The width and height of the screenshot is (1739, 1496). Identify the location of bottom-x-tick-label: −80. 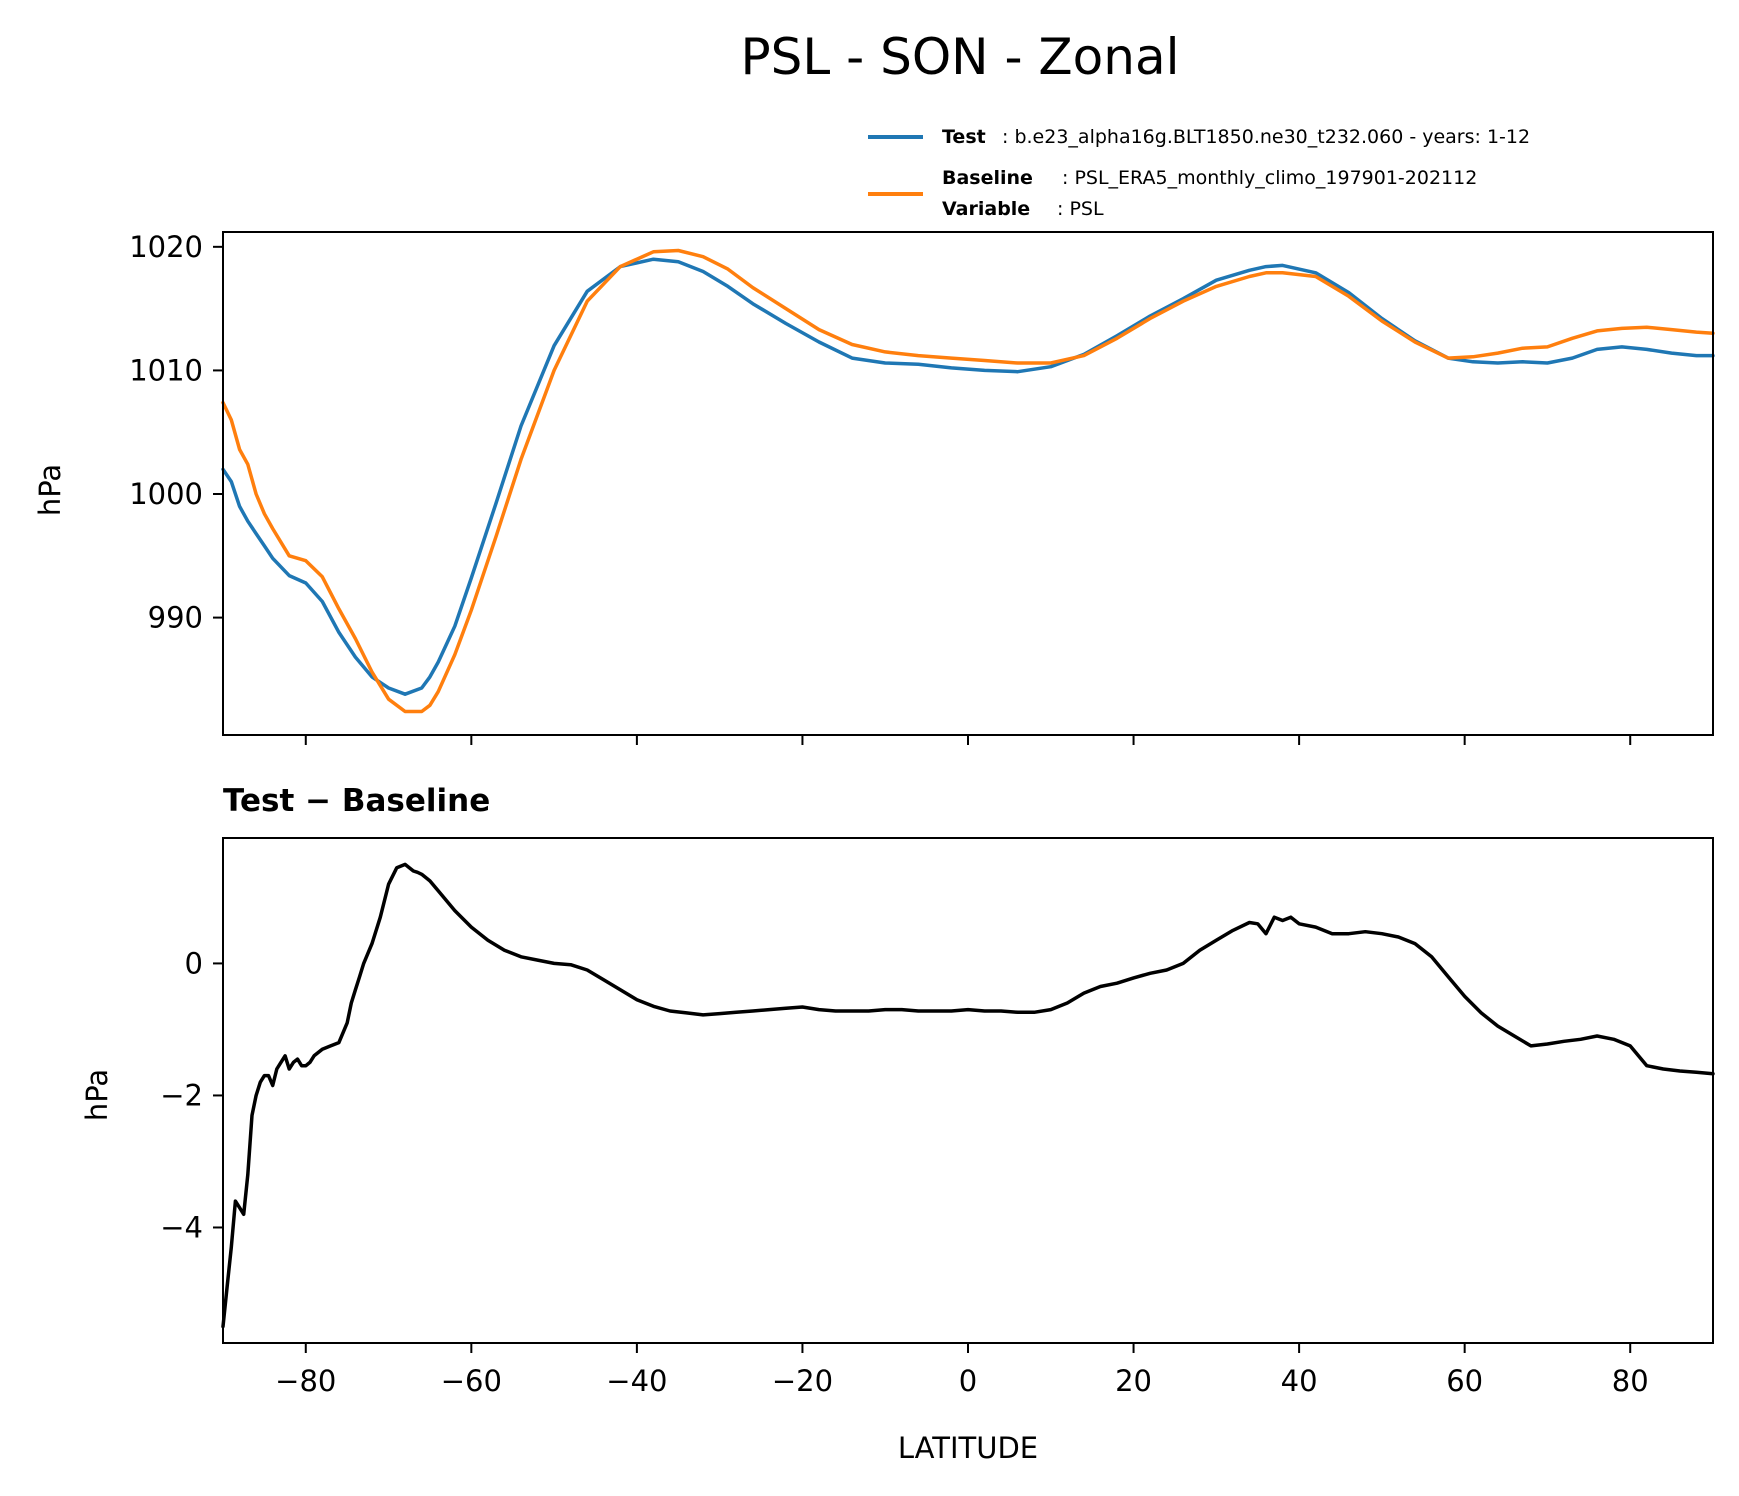
(305, 1381).